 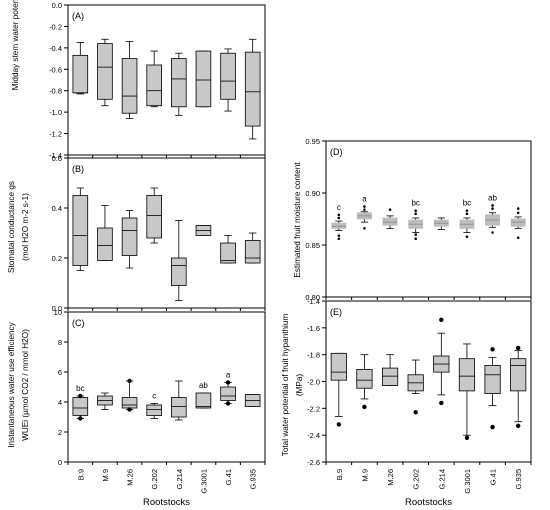 What do you see at coordinates (228, 375) in the screenshot?
I see `significance-letter: a` at bounding box center [228, 375].